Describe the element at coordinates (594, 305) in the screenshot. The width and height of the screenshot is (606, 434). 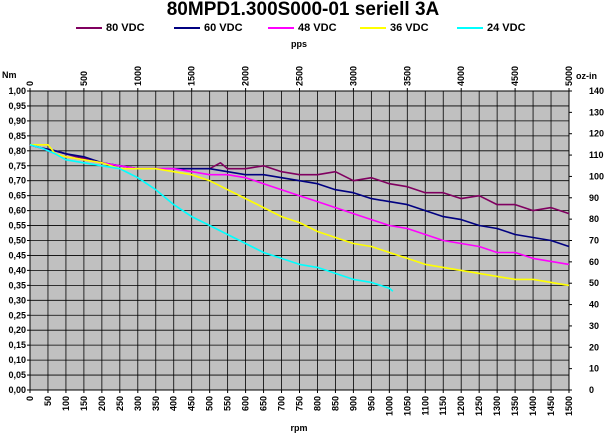
I see `y-right-tick-label: 40` at that location.